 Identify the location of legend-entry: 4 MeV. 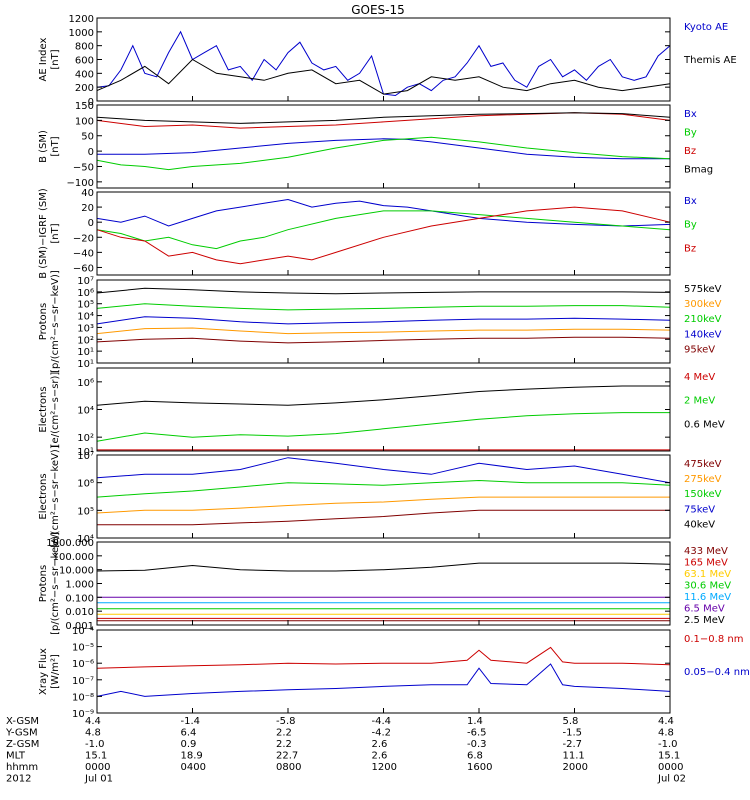
(699, 377).